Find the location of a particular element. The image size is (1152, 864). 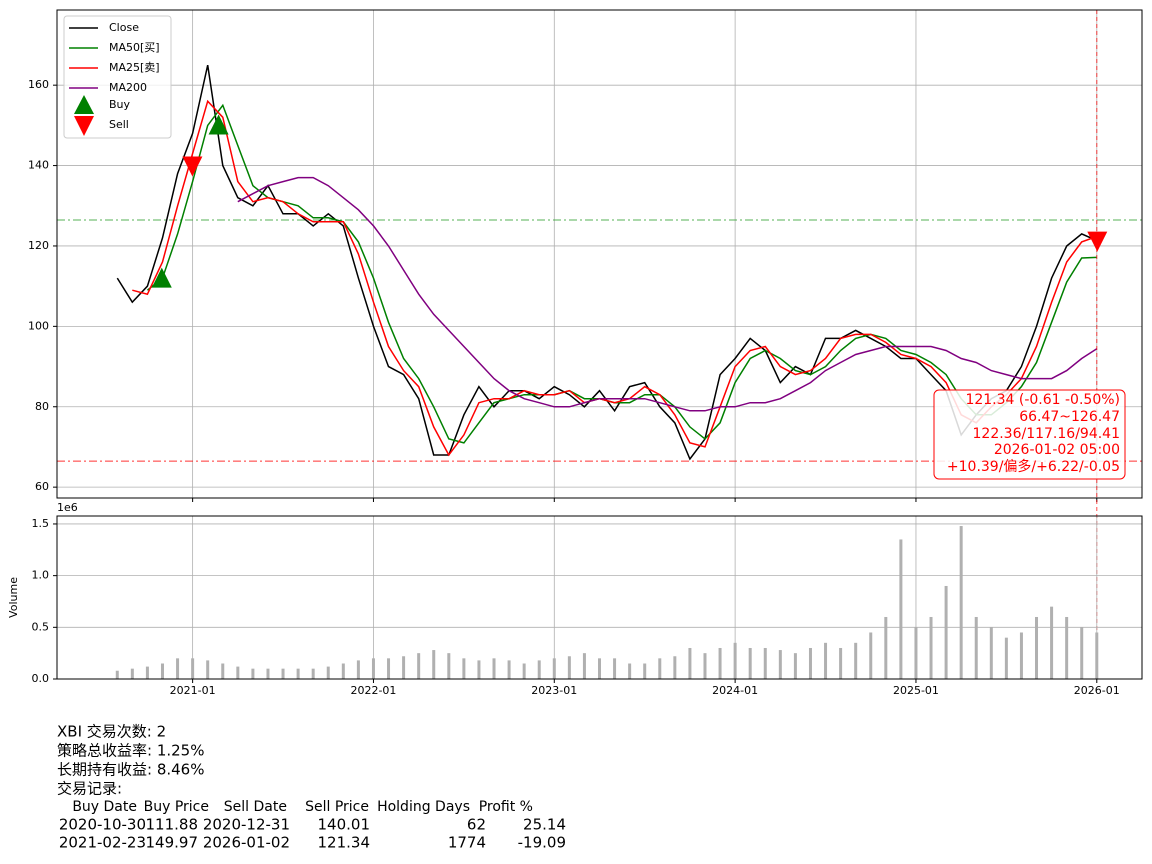

report-line: 策略总收益率: 1.25% is located at coordinates (130, 751).